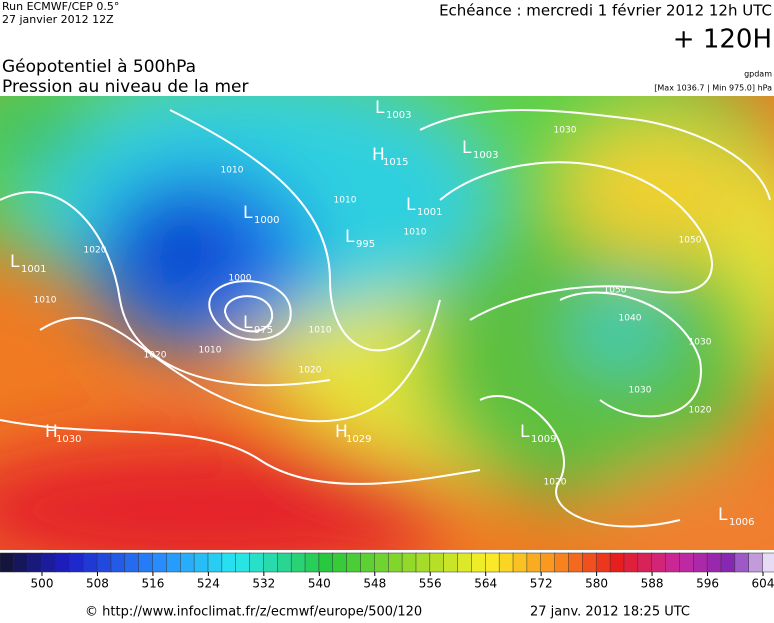 This screenshot has height=623, width=774. I want to click on lead-time: + 120H, so click(722, 40).